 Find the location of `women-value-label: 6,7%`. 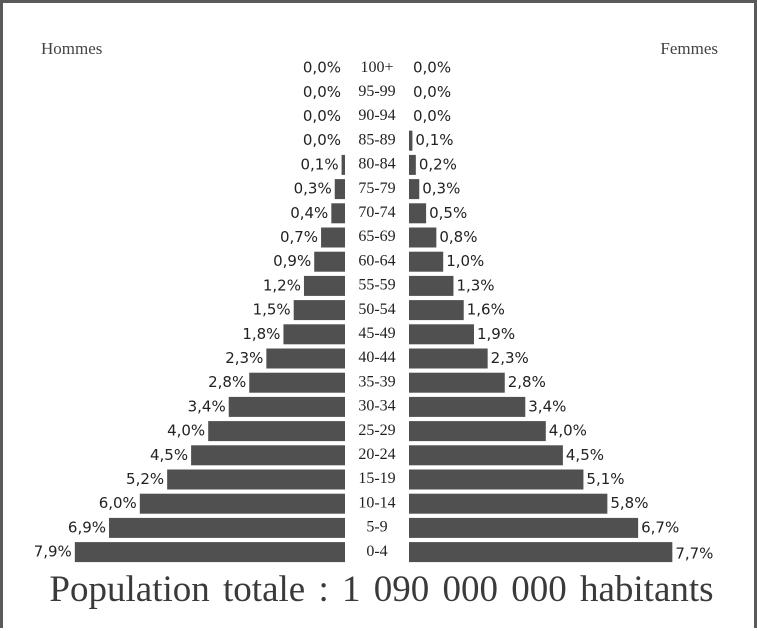

women-value-label: 6,7% is located at coordinates (660, 527).